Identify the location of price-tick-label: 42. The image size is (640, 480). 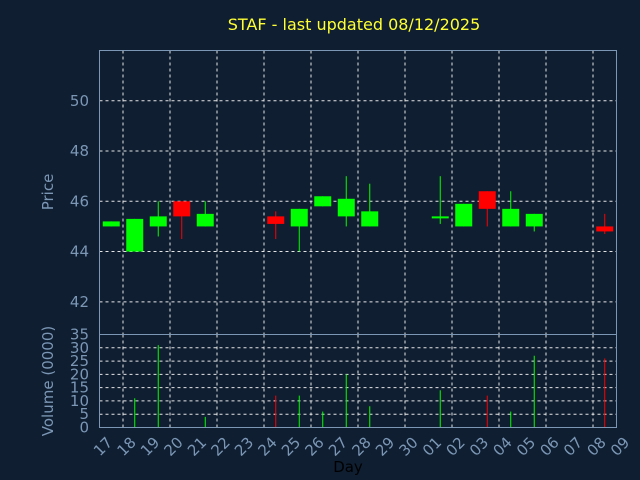
(79, 302).